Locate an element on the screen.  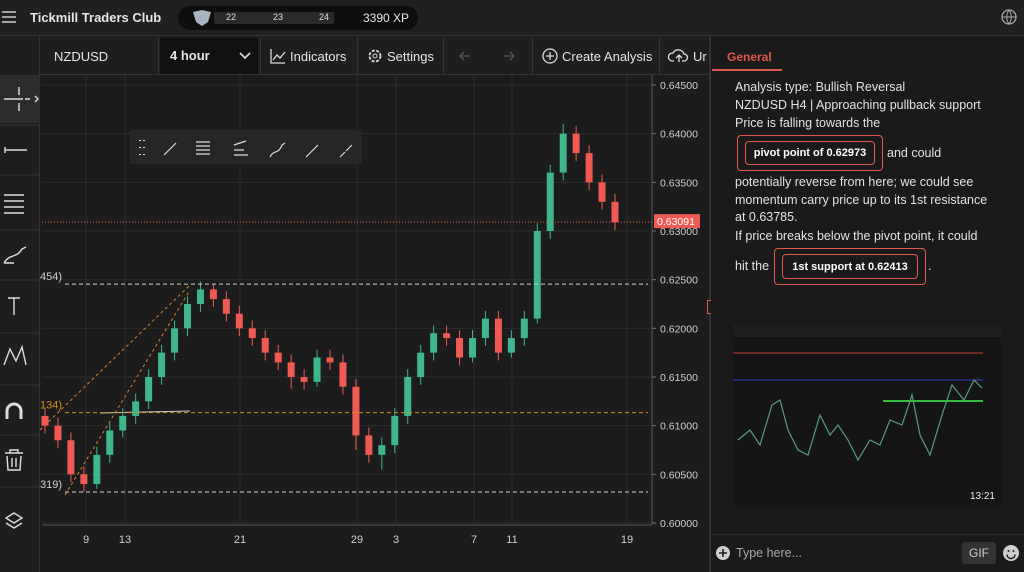
chart-toolbar is located at coordinates (375, 56).